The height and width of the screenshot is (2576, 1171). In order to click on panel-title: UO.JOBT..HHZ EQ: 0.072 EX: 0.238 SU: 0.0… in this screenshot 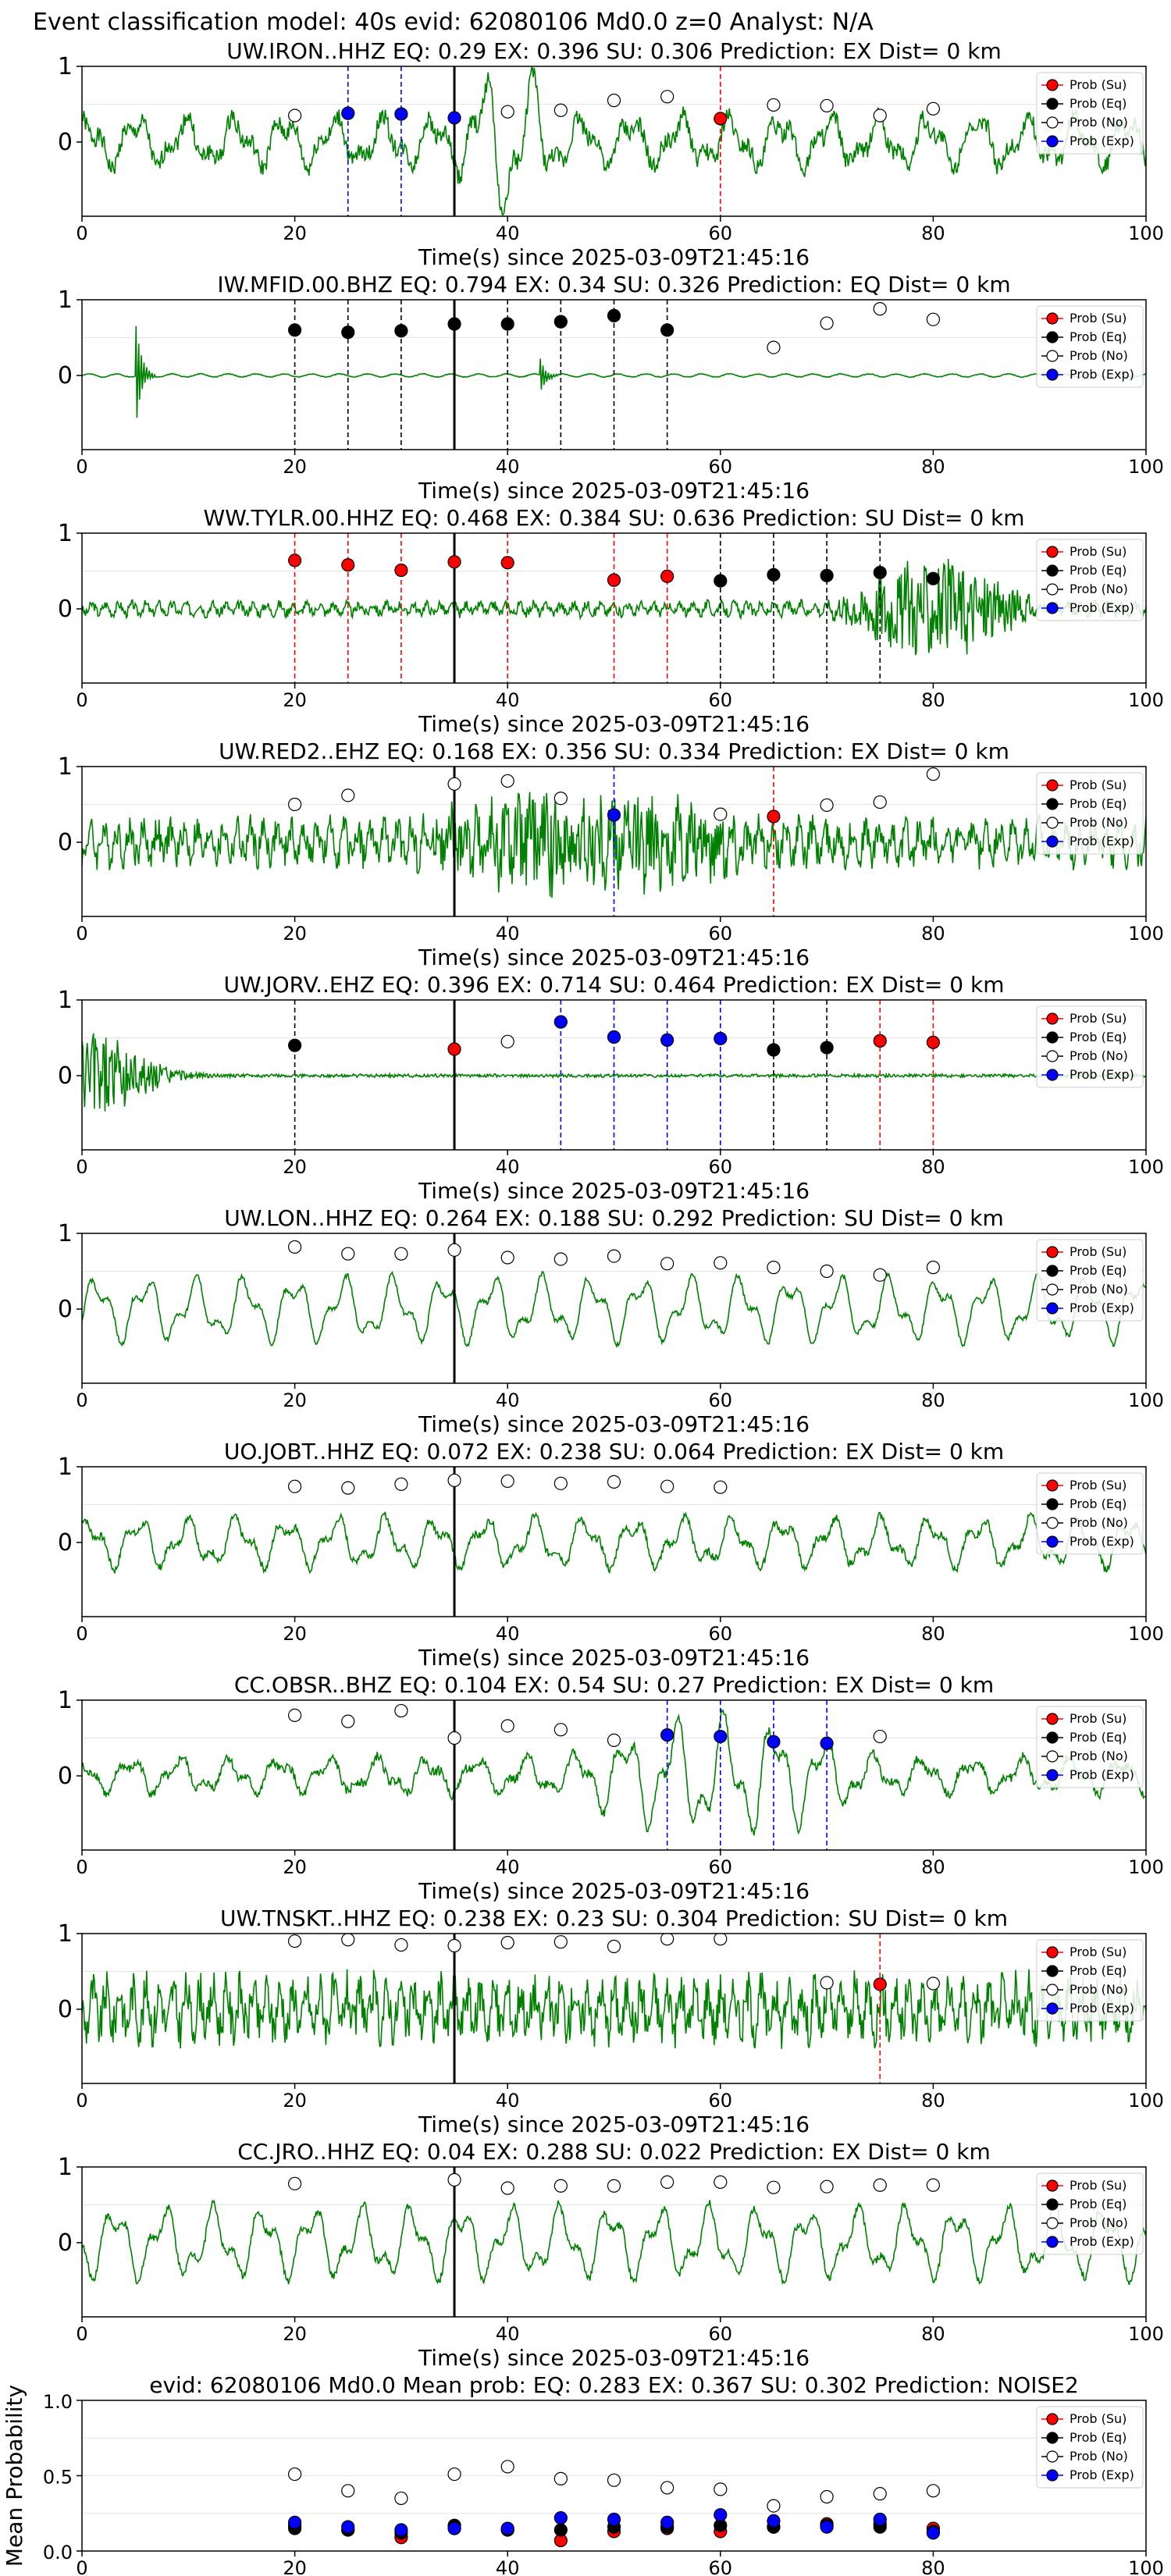, I will do `click(614, 1451)`.